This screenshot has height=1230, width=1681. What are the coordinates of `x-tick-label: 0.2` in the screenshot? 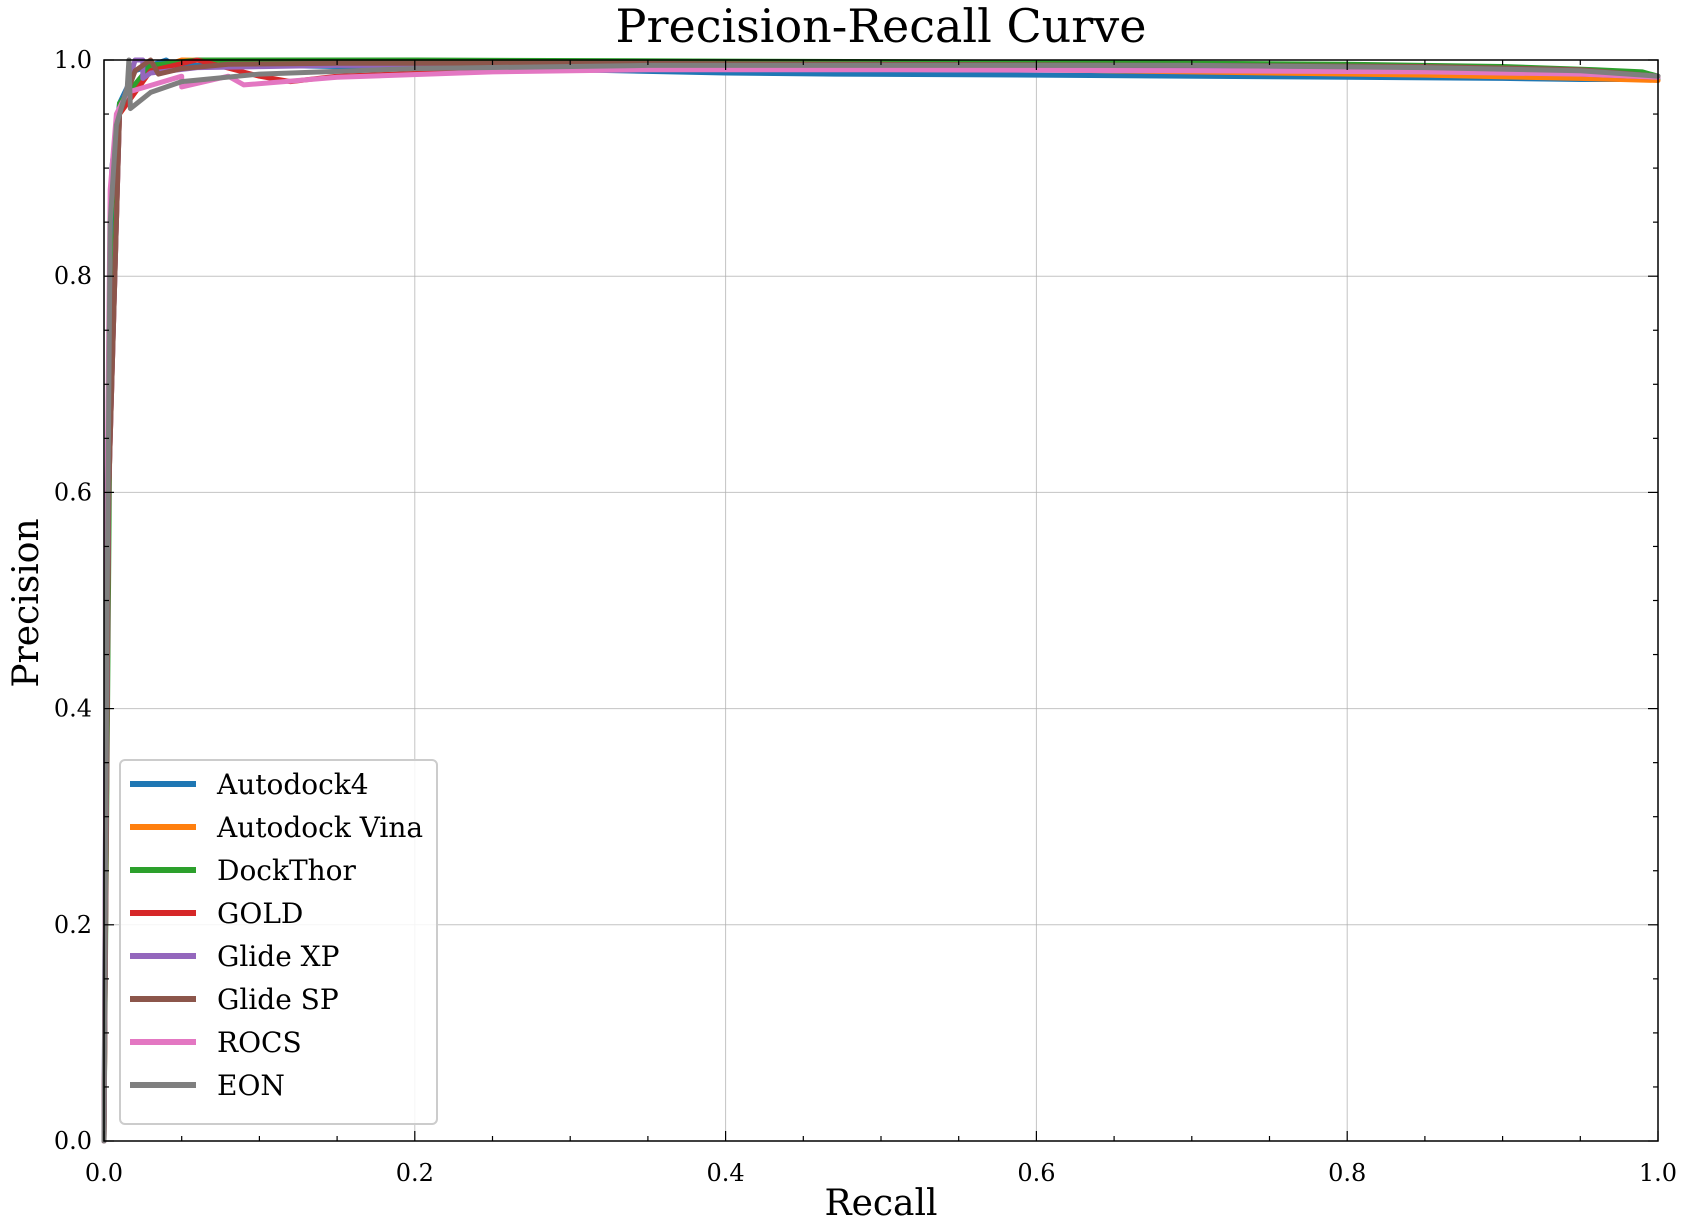 It's located at (415, 1173).